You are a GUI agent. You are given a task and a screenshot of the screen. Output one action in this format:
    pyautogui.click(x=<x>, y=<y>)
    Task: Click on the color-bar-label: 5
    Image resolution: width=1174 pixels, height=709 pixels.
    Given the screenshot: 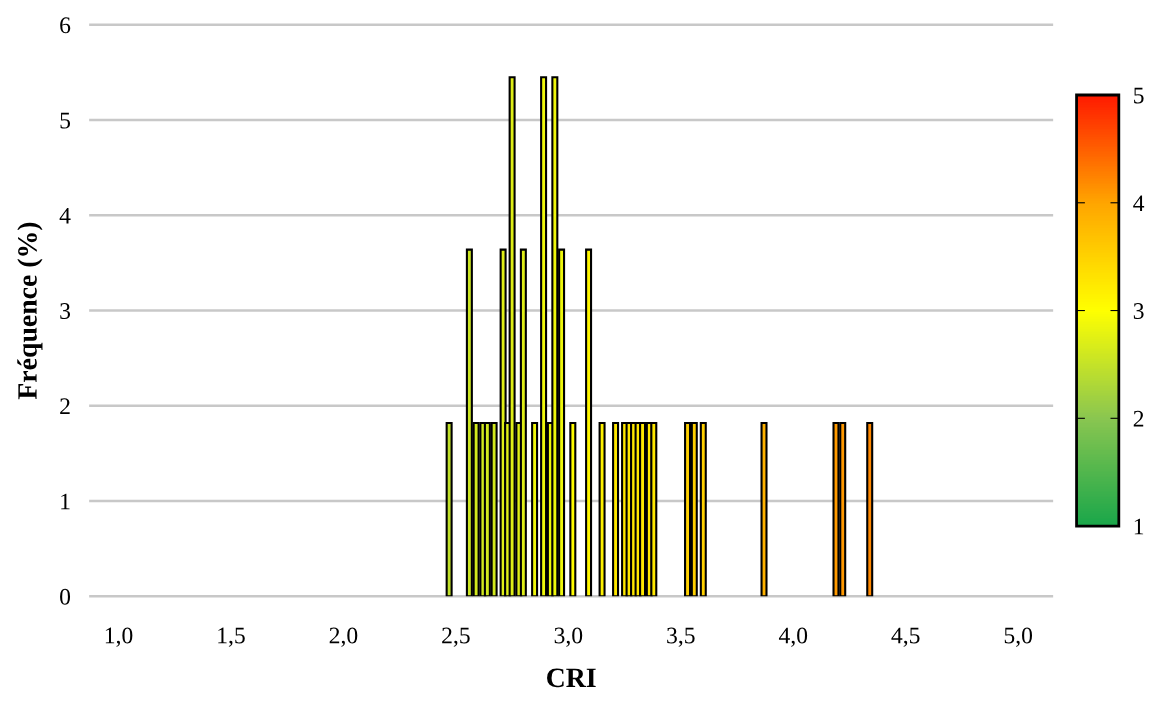 What is the action you would take?
    pyautogui.click(x=1139, y=95)
    